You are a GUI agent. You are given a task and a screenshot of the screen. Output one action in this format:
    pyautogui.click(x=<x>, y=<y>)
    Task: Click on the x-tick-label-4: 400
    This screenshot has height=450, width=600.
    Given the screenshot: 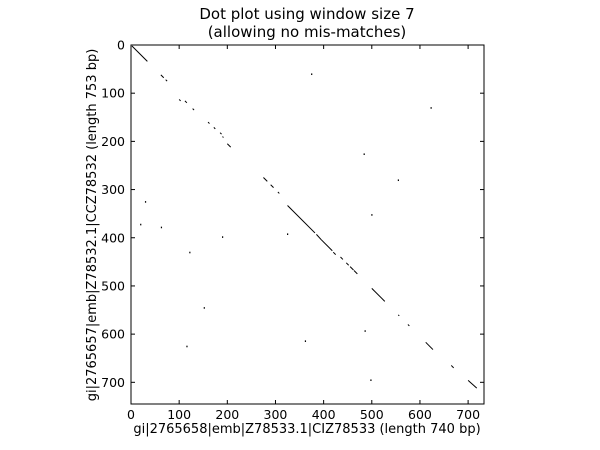 What is the action you would take?
    pyautogui.click(x=324, y=414)
    